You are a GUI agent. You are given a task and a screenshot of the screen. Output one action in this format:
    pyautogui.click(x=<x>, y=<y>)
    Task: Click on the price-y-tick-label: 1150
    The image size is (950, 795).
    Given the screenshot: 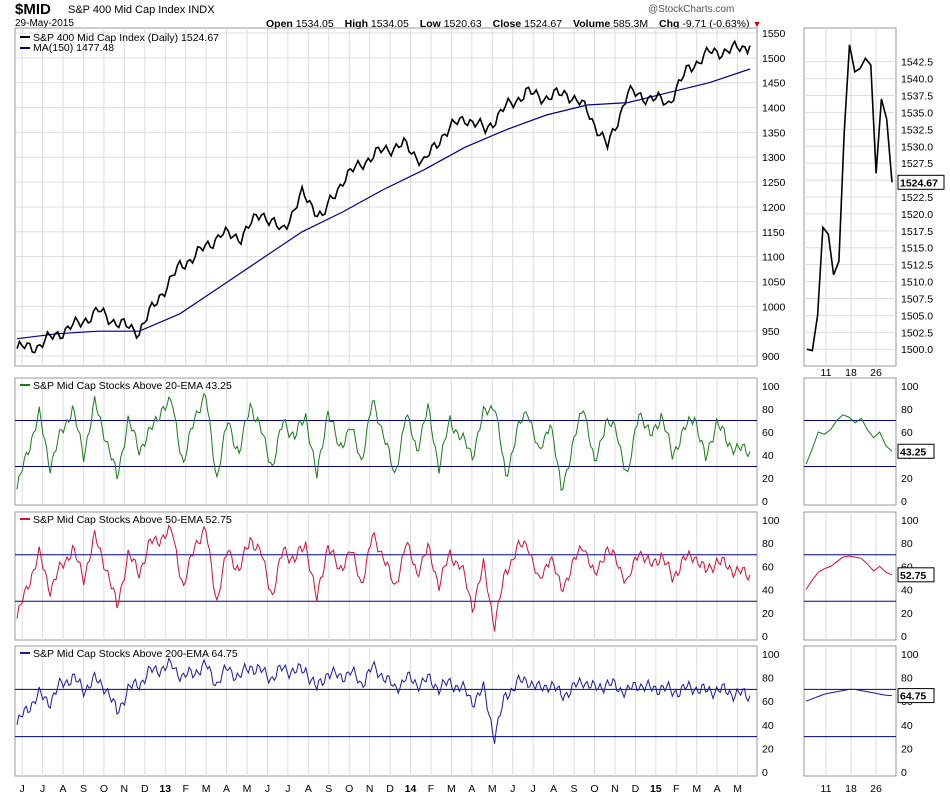 What is the action you would take?
    pyautogui.click(x=773, y=233)
    